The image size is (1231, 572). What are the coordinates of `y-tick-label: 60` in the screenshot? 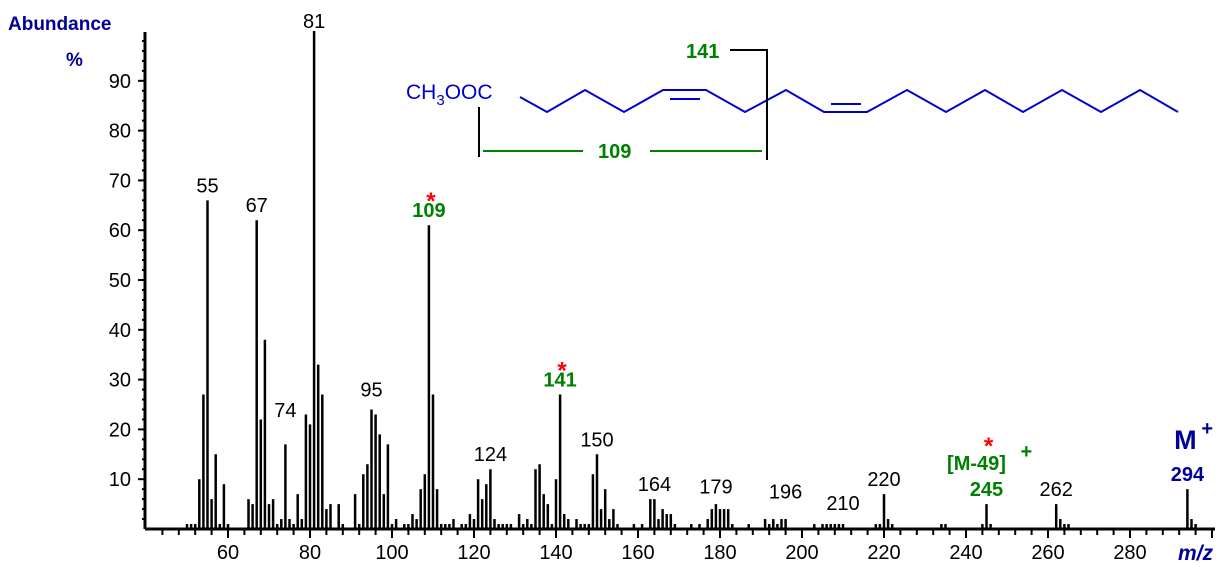 It's located at (120, 231).